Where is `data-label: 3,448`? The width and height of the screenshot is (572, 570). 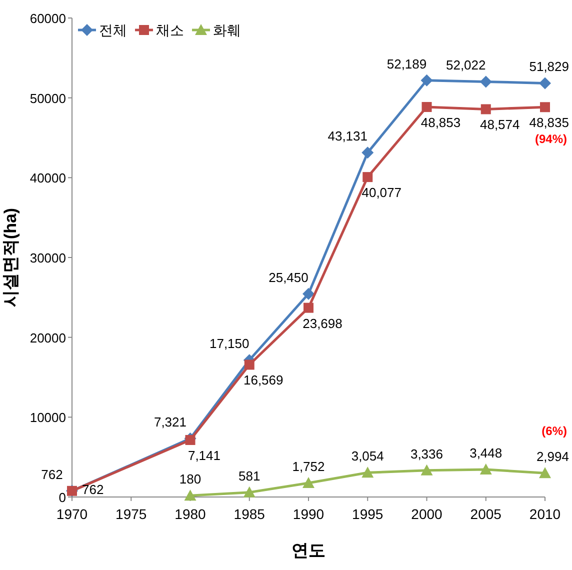 data-label: 3,448 is located at coordinates (486, 452).